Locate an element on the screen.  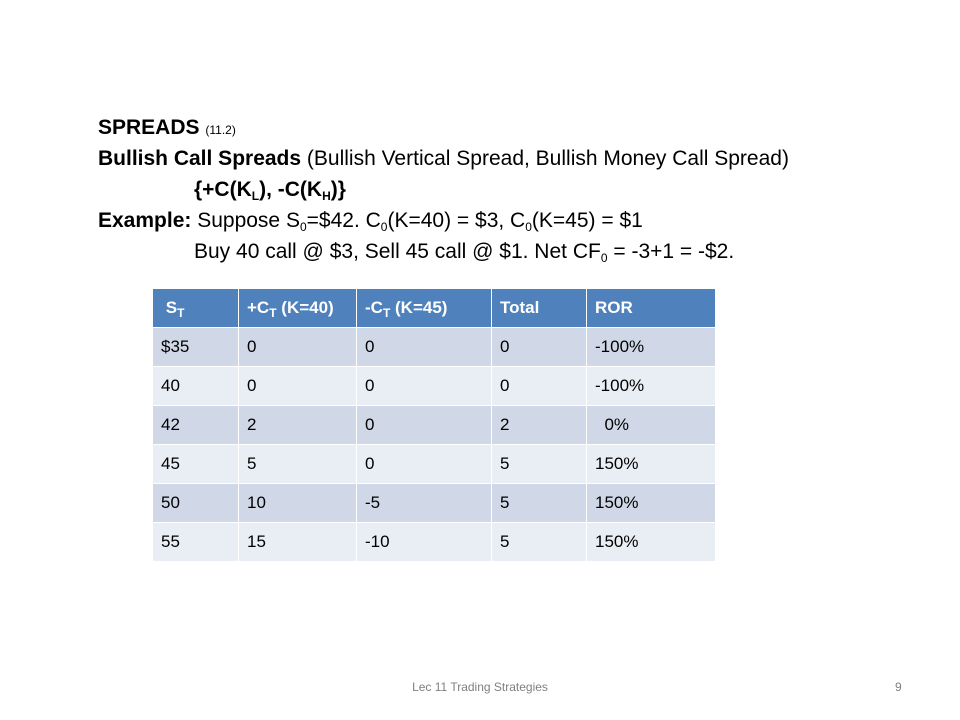
table-row: $35 0 0 0 -100% is located at coordinates (434, 347).